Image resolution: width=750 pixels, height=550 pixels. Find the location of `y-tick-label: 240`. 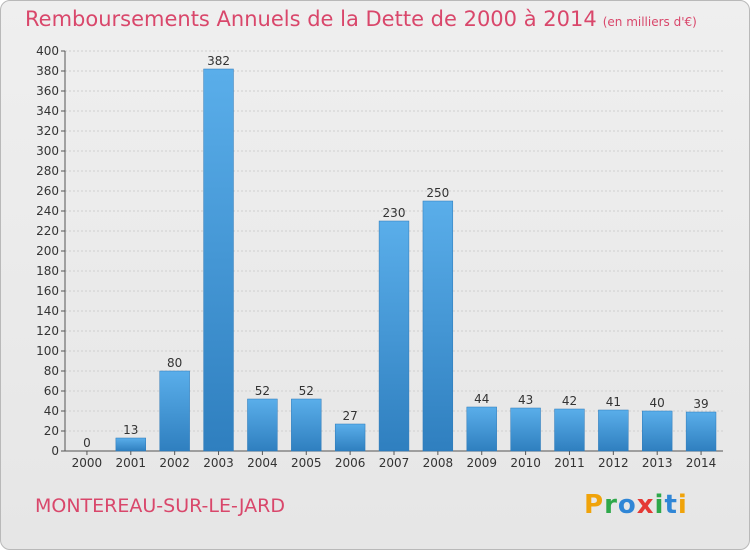

y-tick-label: 240 is located at coordinates (47, 211).